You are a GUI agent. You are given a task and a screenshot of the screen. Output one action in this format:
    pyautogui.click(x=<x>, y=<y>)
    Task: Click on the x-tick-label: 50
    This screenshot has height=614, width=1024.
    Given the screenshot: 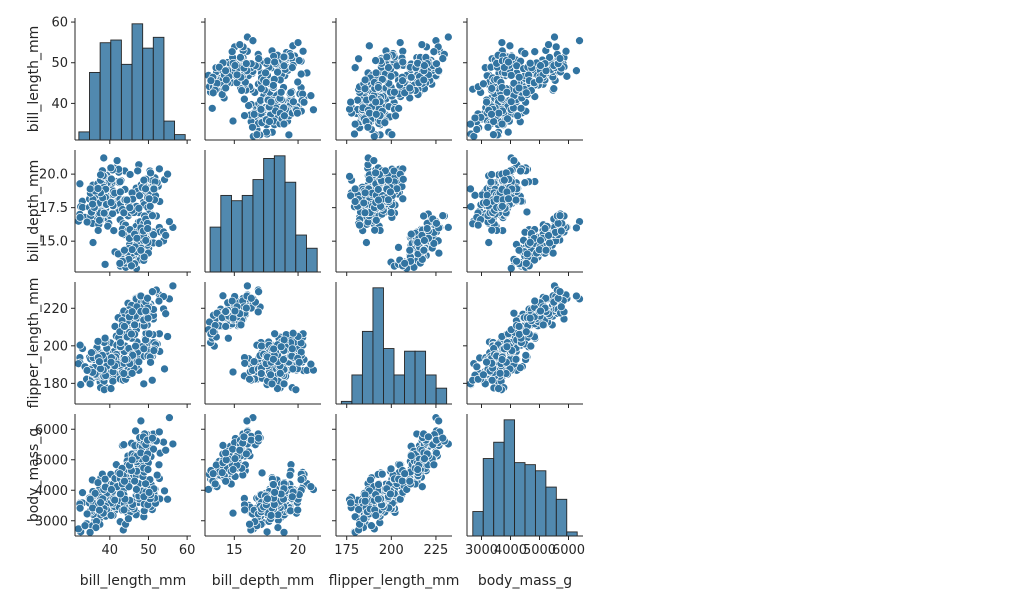 What is the action you would take?
    pyautogui.click(x=148, y=550)
    